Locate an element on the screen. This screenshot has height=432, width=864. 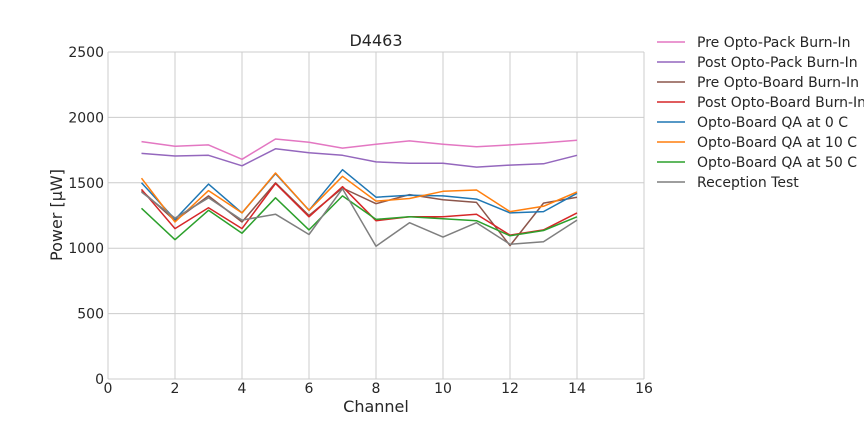
y-tick-label: 0 is located at coordinates (99, 380).